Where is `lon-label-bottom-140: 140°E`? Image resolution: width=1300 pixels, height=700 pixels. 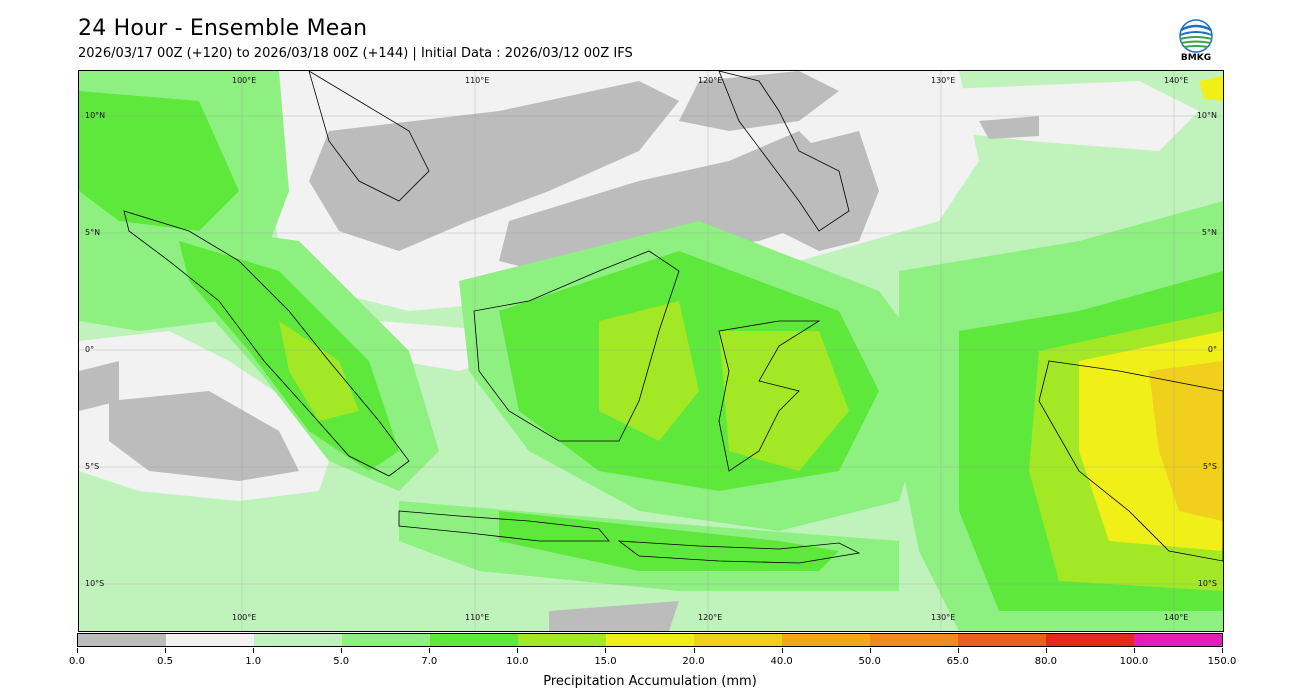 lon-label-bottom-140: 140°E is located at coordinates (1176, 617).